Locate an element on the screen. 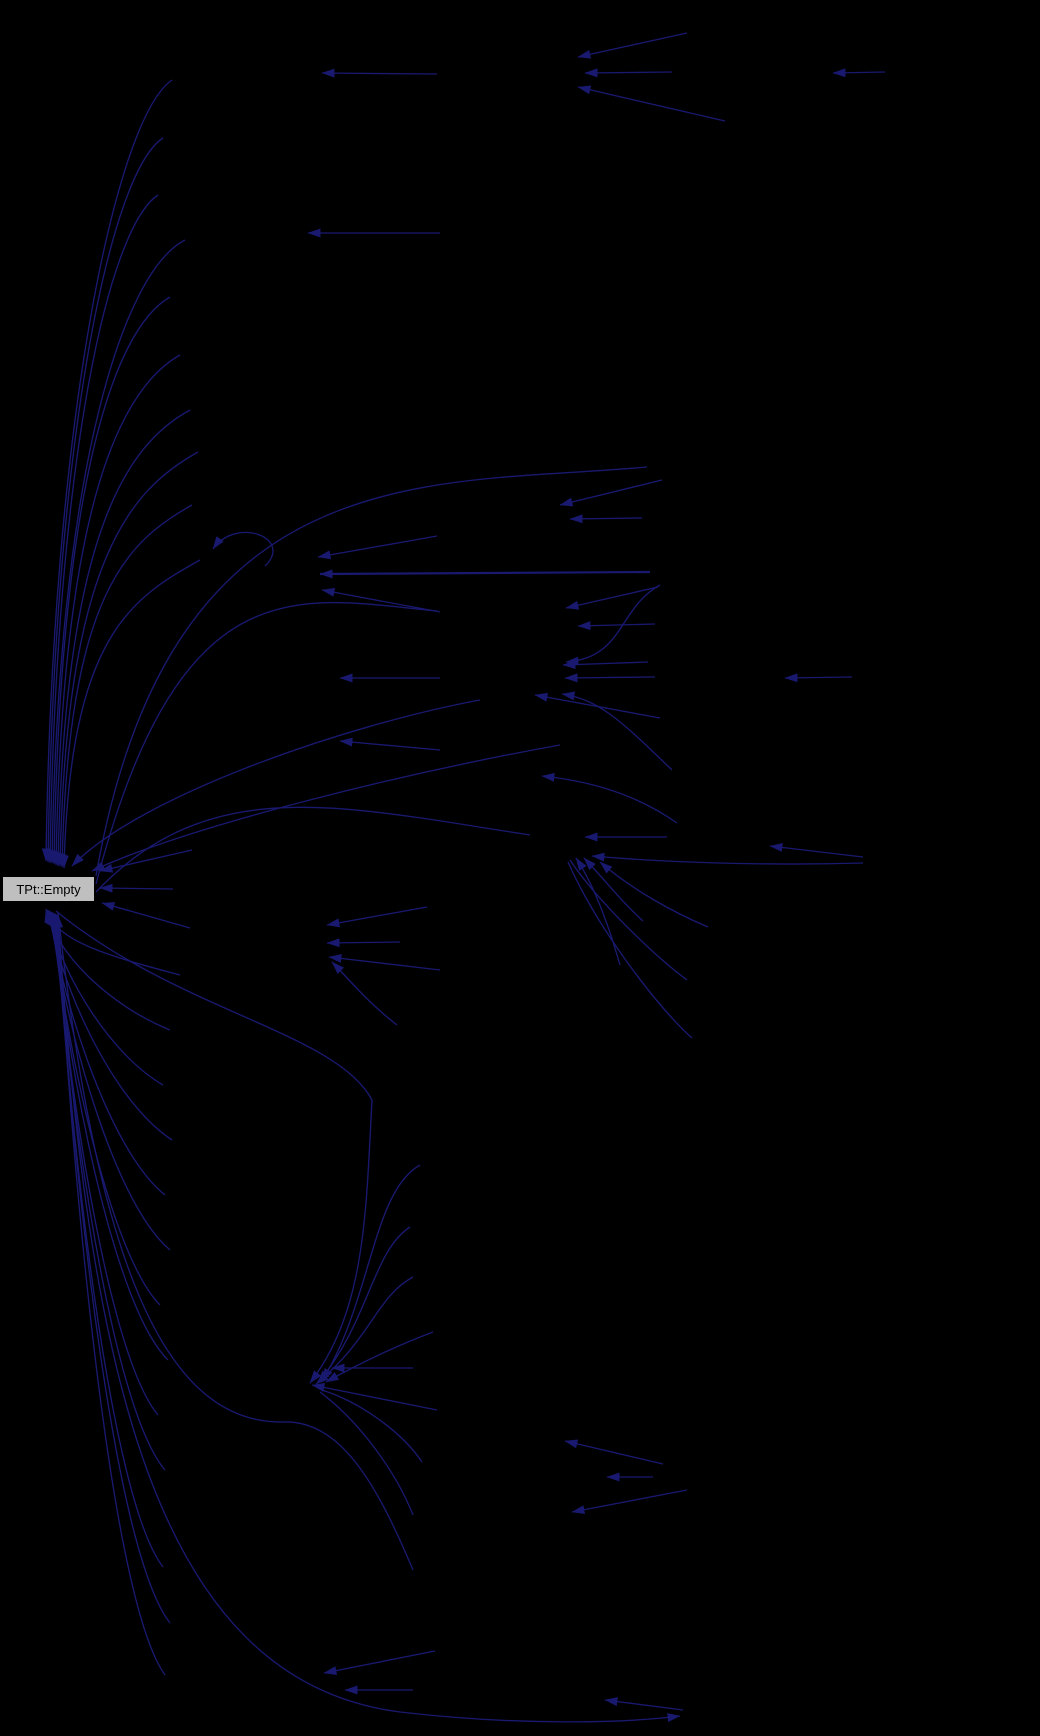 The height and width of the screenshot is (1736, 1040). node-label: TPt::Empty is located at coordinates (48, 889).